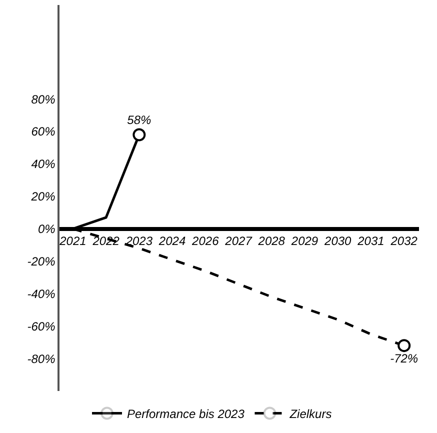 The height and width of the screenshot is (433, 437). What do you see at coordinates (310, 413) in the screenshot?
I see `legend-label: Zielkurs` at bounding box center [310, 413].